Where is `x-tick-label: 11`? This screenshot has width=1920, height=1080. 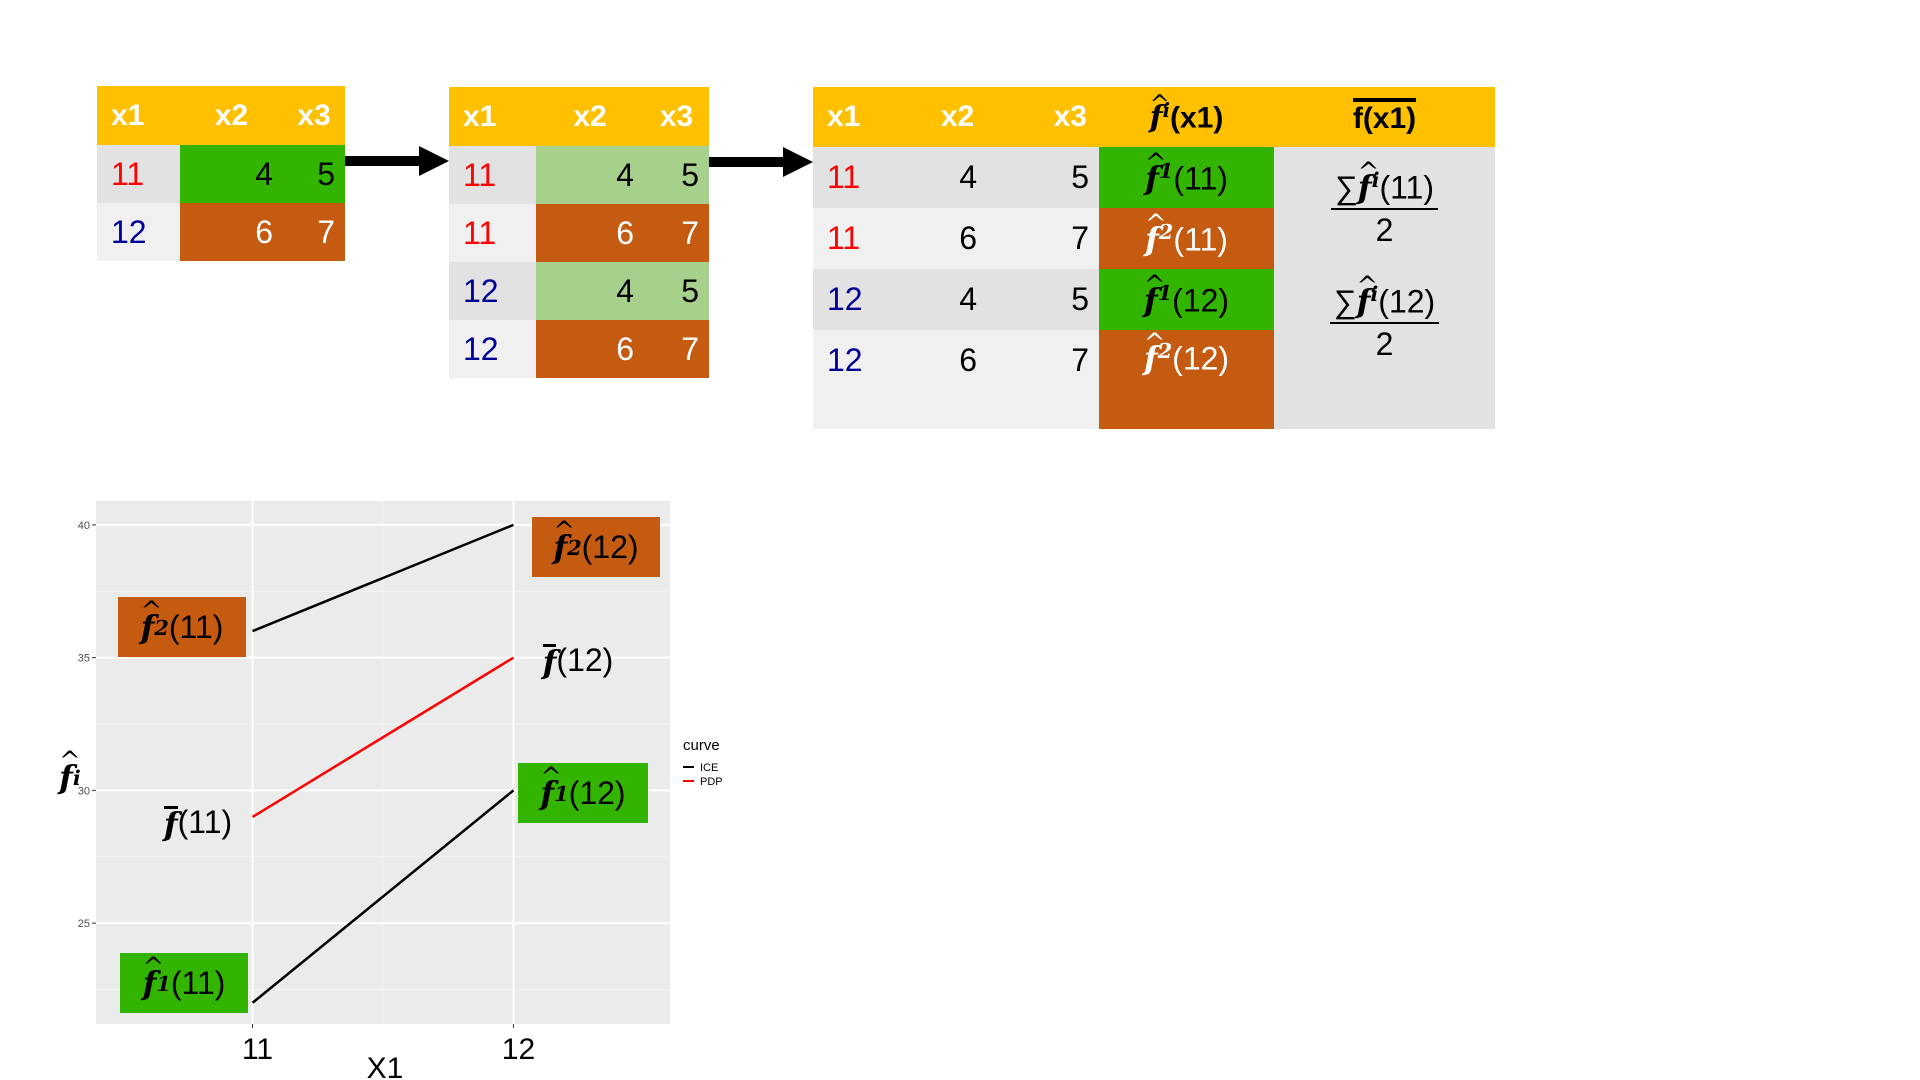
x-tick-label: 11 is located at coordinates (257, 1049).